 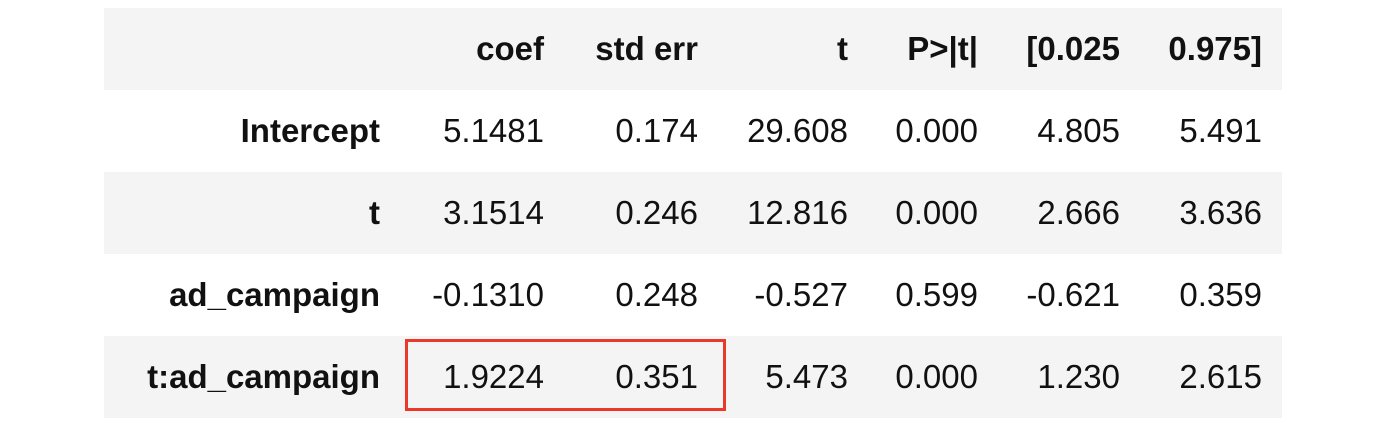 What do you see at coordinates (641, 377) in the screenshot?
I see `cell-std-err: 0.351` at bounding box center [641, 377].